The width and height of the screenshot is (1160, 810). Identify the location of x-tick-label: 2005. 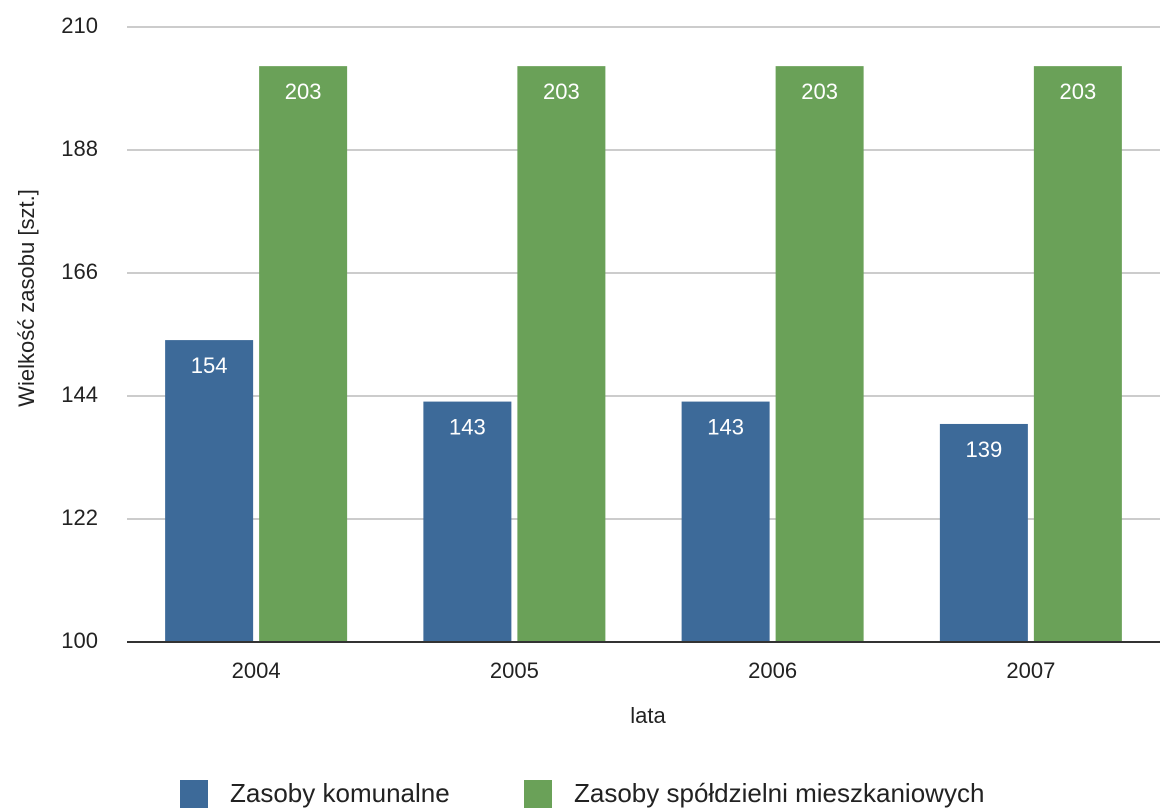
(514, 670).